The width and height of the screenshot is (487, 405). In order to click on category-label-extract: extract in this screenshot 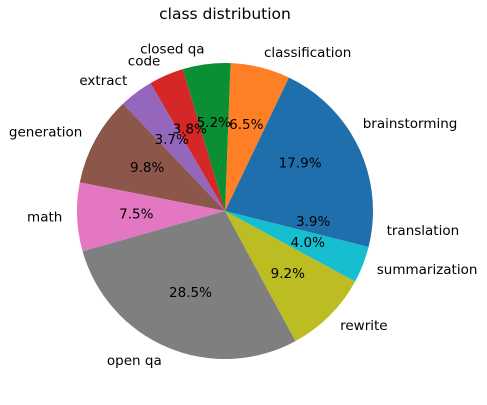, I will do `click(103, 81)`.